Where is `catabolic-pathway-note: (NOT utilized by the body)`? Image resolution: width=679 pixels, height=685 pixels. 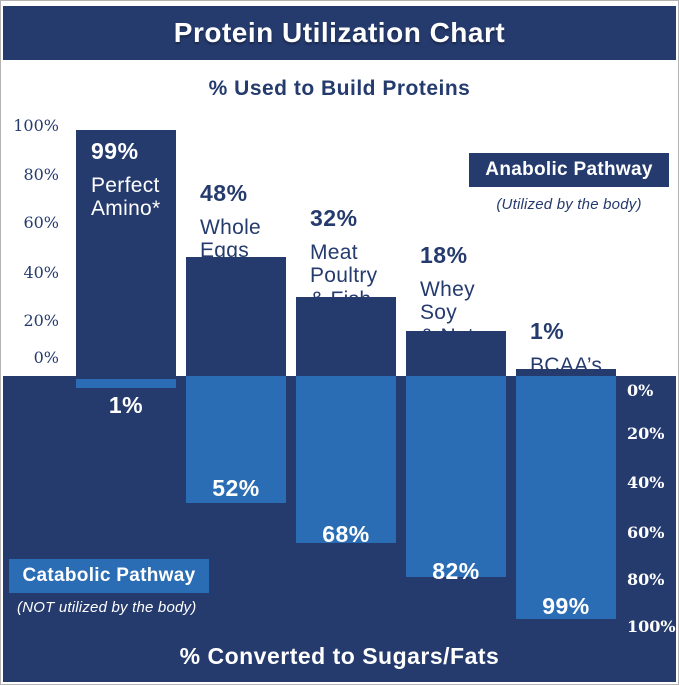
catabolic-pathway-note: (NOT utilized by the body) is located at coordinates (107, 607).